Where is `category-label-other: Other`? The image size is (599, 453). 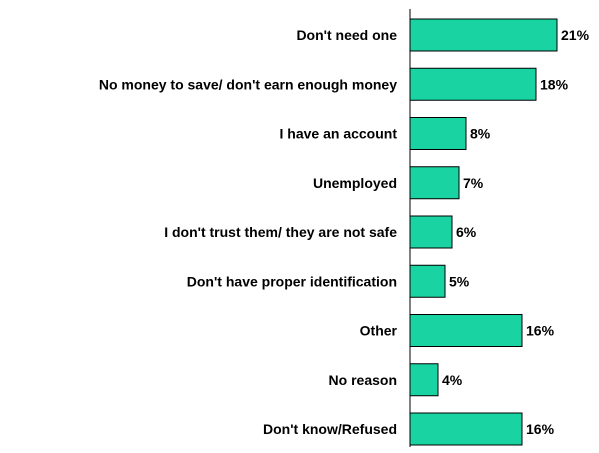 category-label-other: Other is located at coordinates (379, 331).